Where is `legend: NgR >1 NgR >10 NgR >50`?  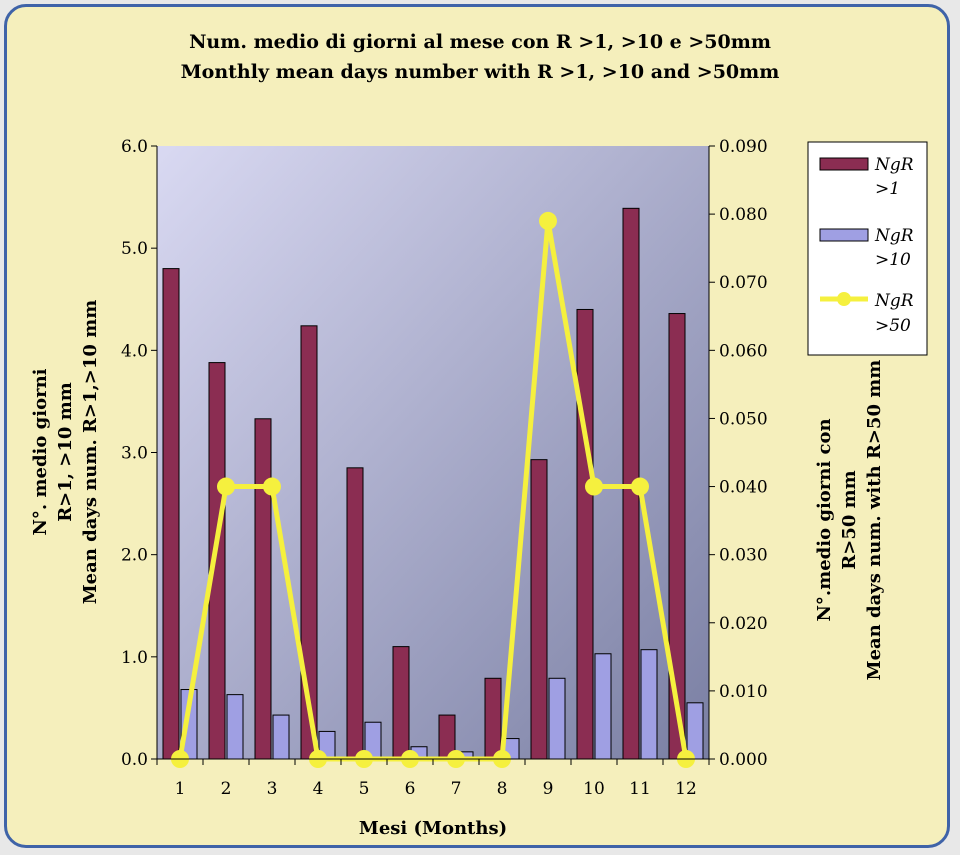 legend: NgR >1 NgR >10 NgR >50 is located at coordinates (867, 248).